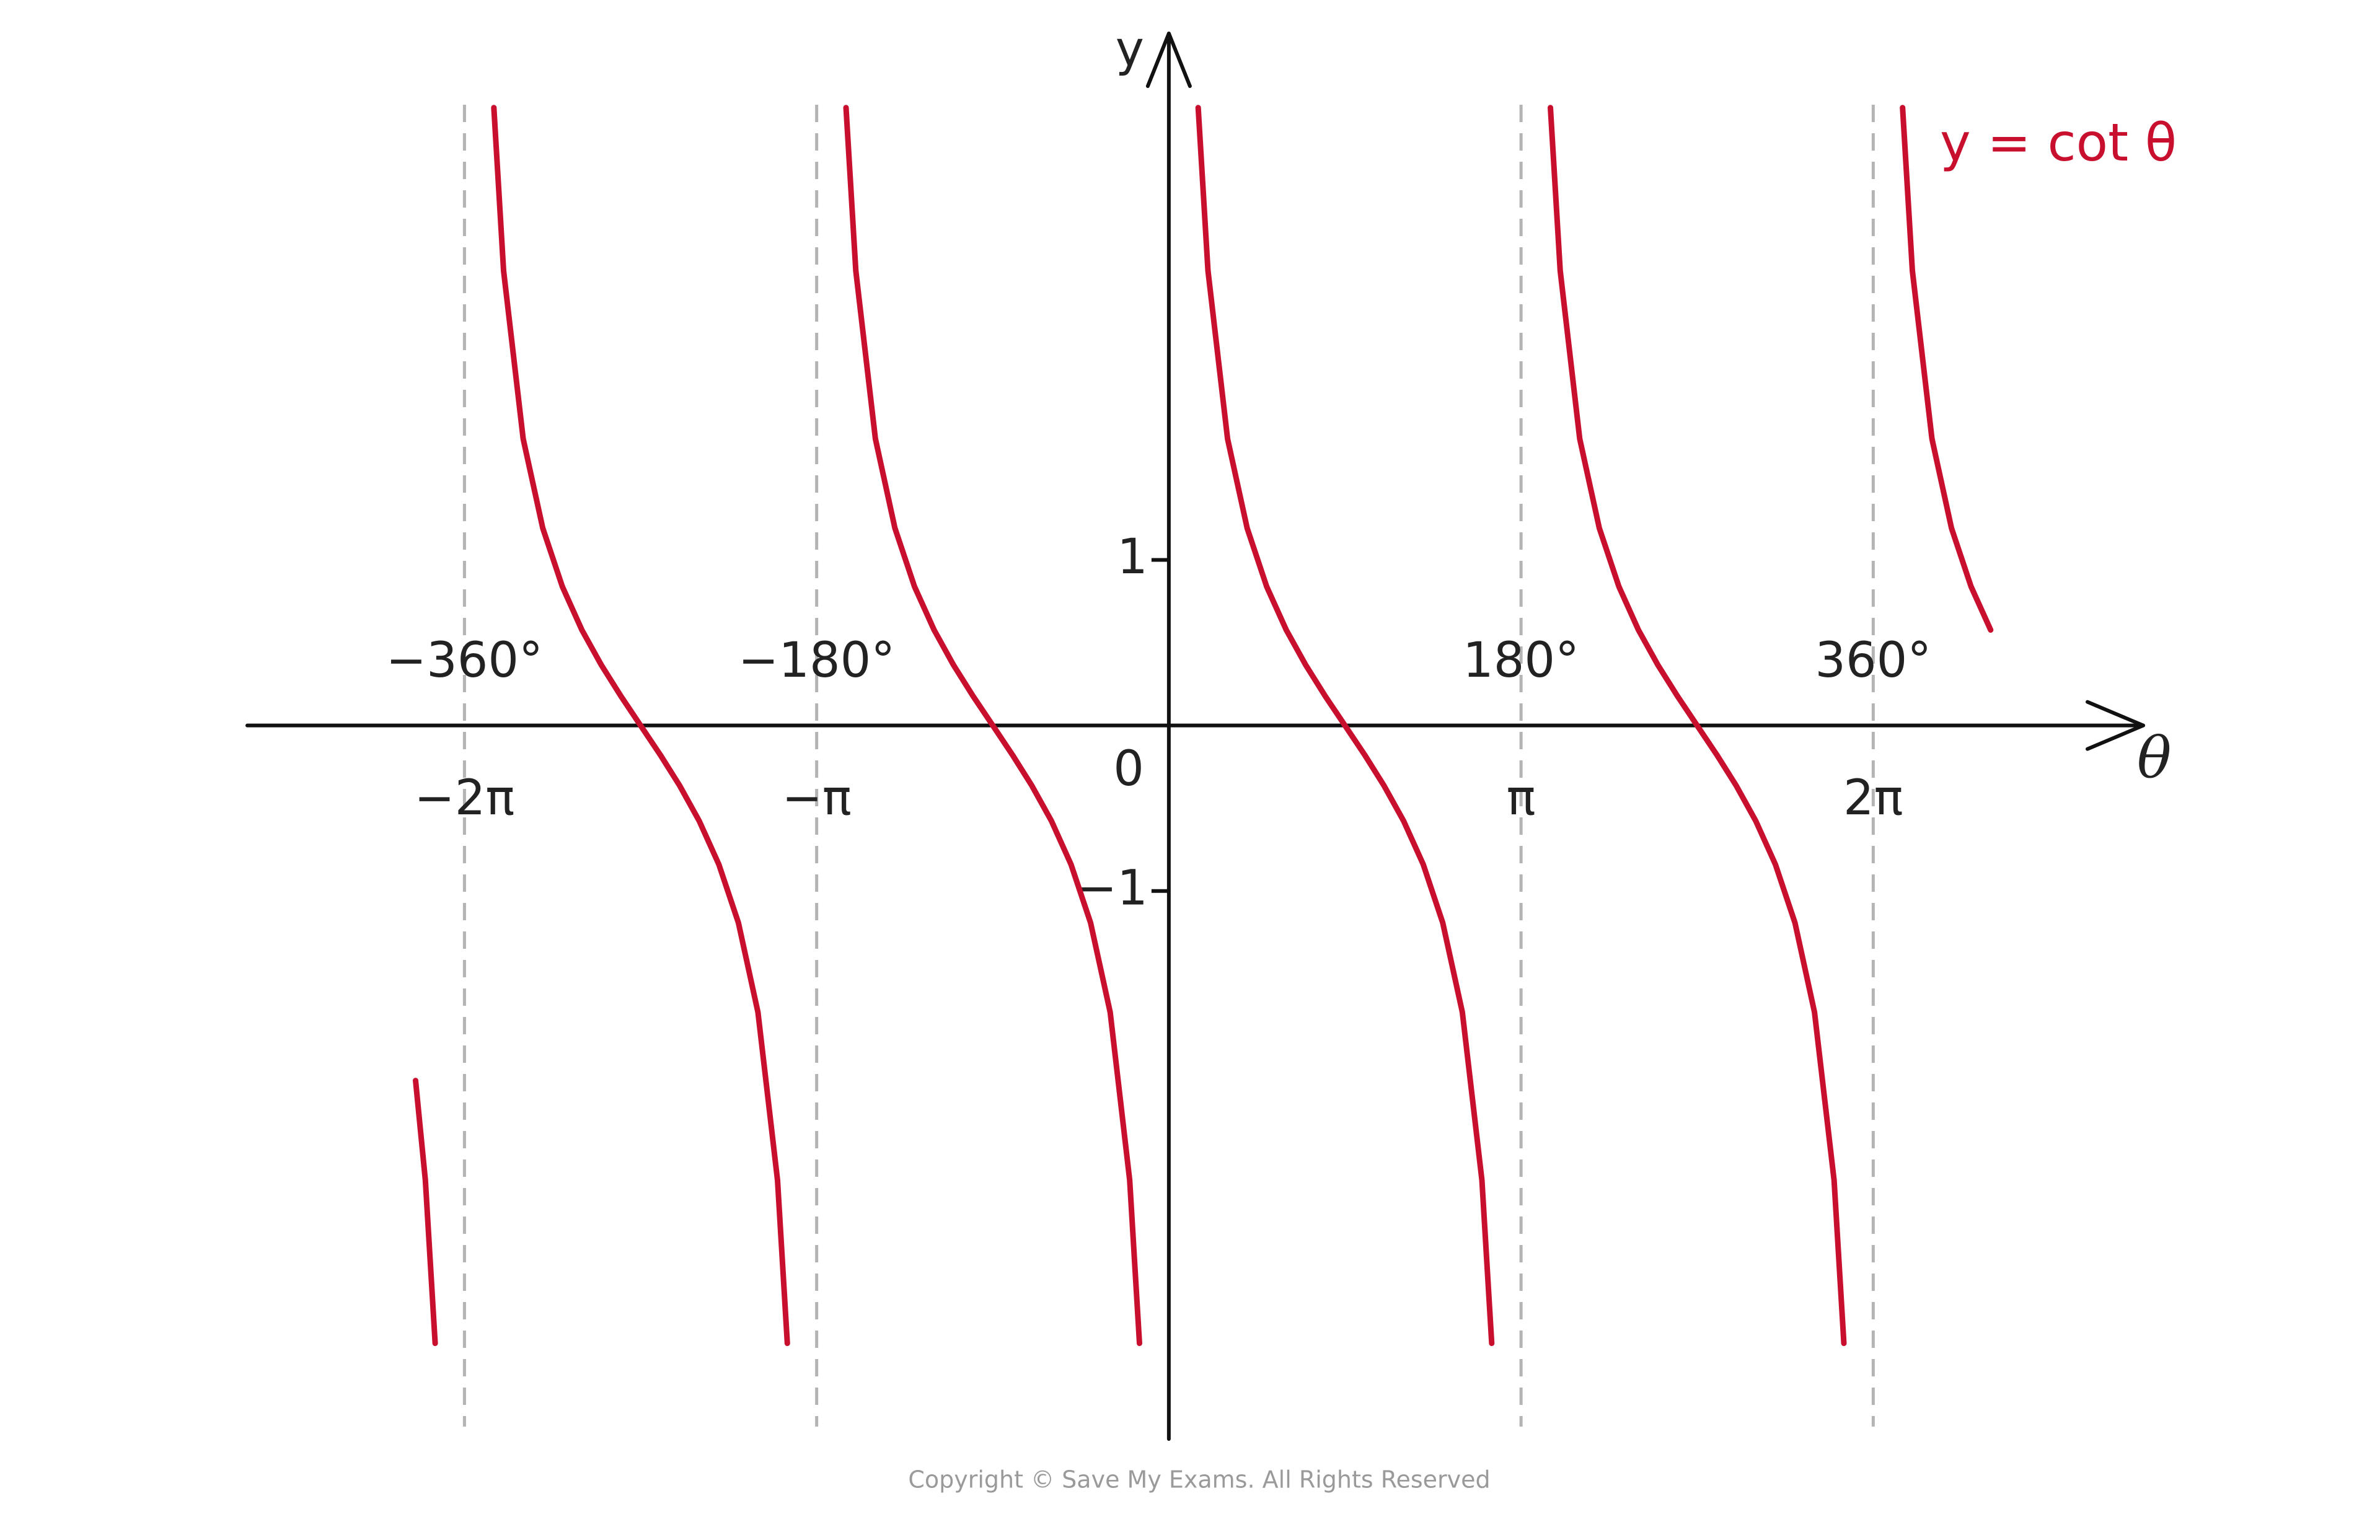 The image size is (2380, 1540). I want to click on y-axis-arrow, so click(1168, 60).